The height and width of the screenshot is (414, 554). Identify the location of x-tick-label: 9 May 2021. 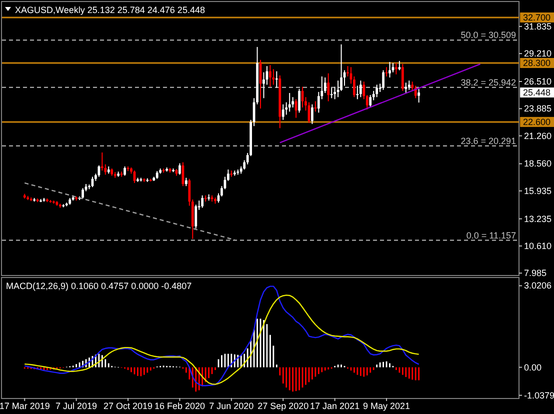
(386, 406).